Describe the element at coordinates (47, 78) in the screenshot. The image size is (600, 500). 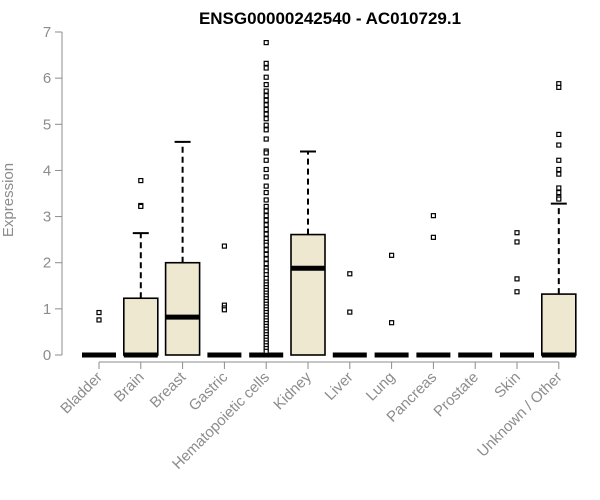
I see `y-tick-label: 6` at that location.